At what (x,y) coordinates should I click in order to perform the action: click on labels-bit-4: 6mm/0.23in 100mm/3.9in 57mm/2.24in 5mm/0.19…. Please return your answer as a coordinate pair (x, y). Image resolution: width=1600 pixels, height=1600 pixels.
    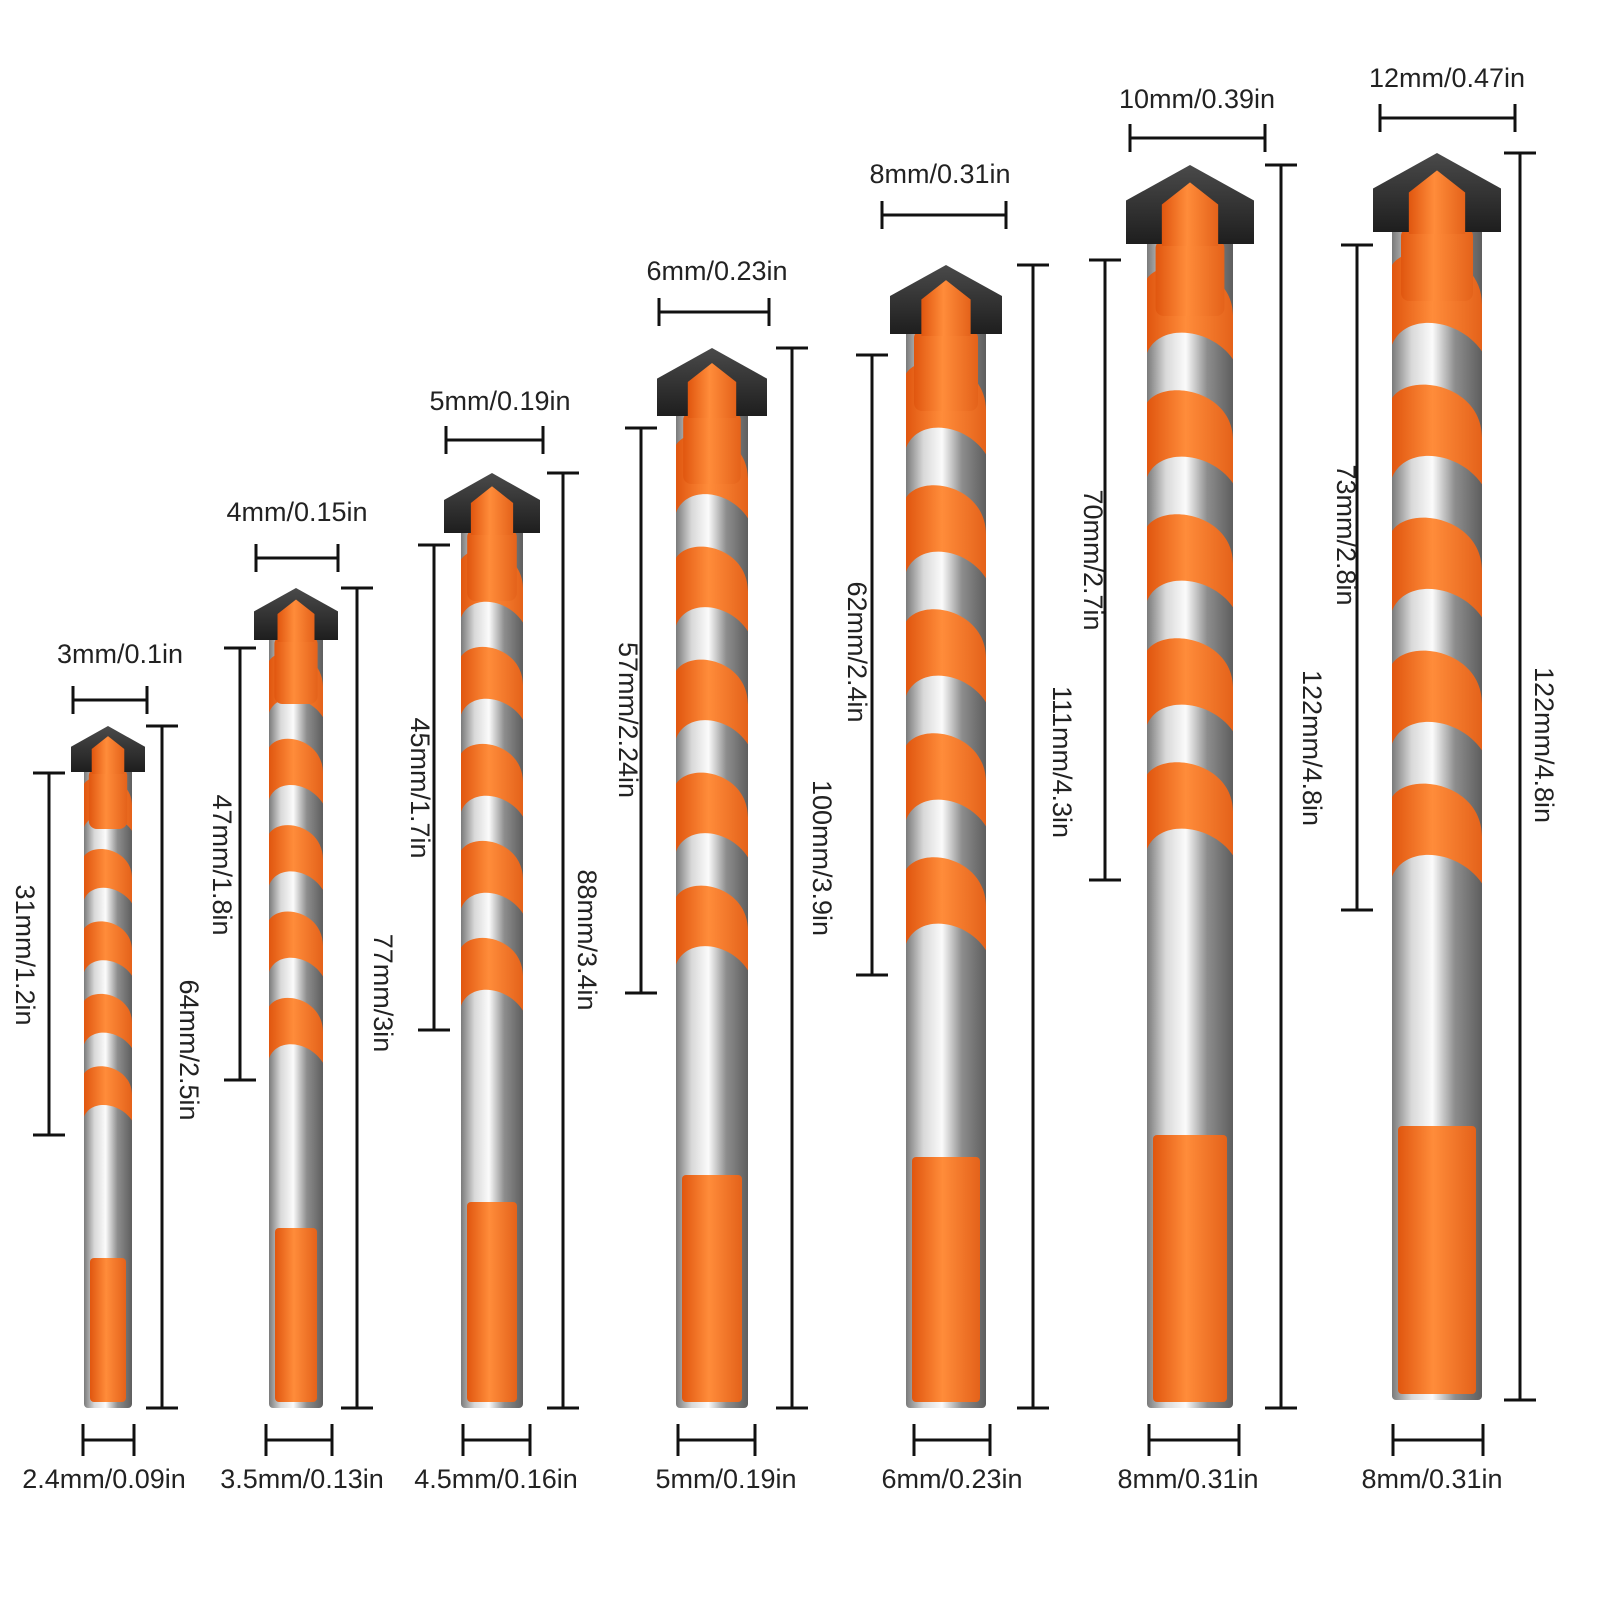
    Looking at the image, I should click on (725, 875).